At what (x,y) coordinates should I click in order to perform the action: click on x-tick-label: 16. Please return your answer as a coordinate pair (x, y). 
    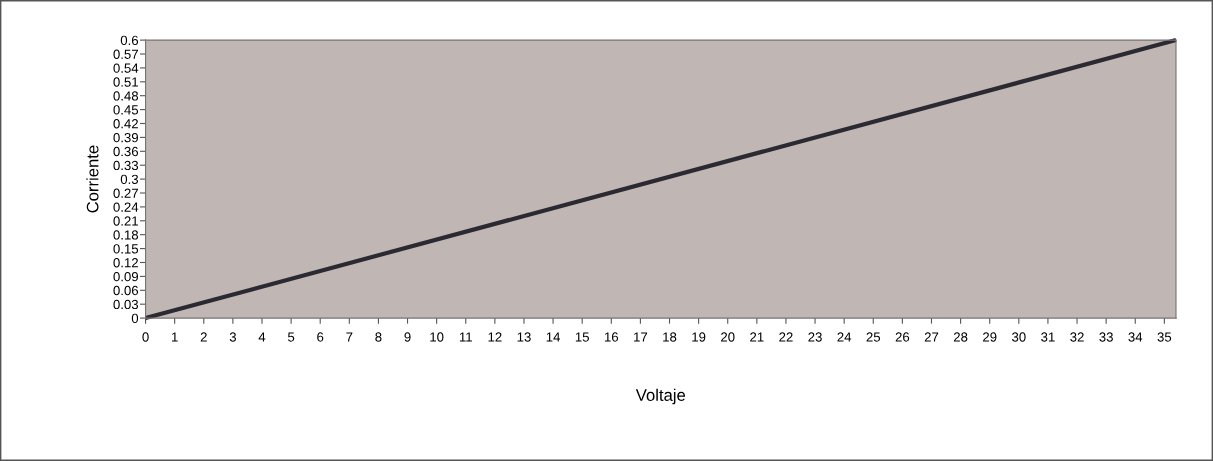
    Looking at the image, I should click on (611, 337).